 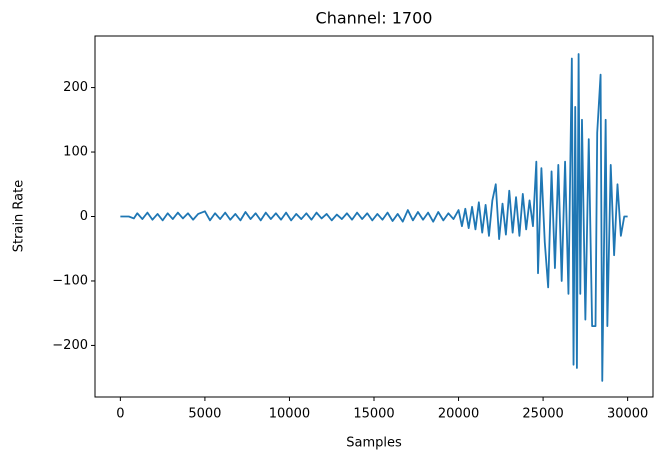 What do you see at coordinates (19, 216) in the screenshot?
I see `y-axis-label: Strain Rate` at bounding box center [19, 216].